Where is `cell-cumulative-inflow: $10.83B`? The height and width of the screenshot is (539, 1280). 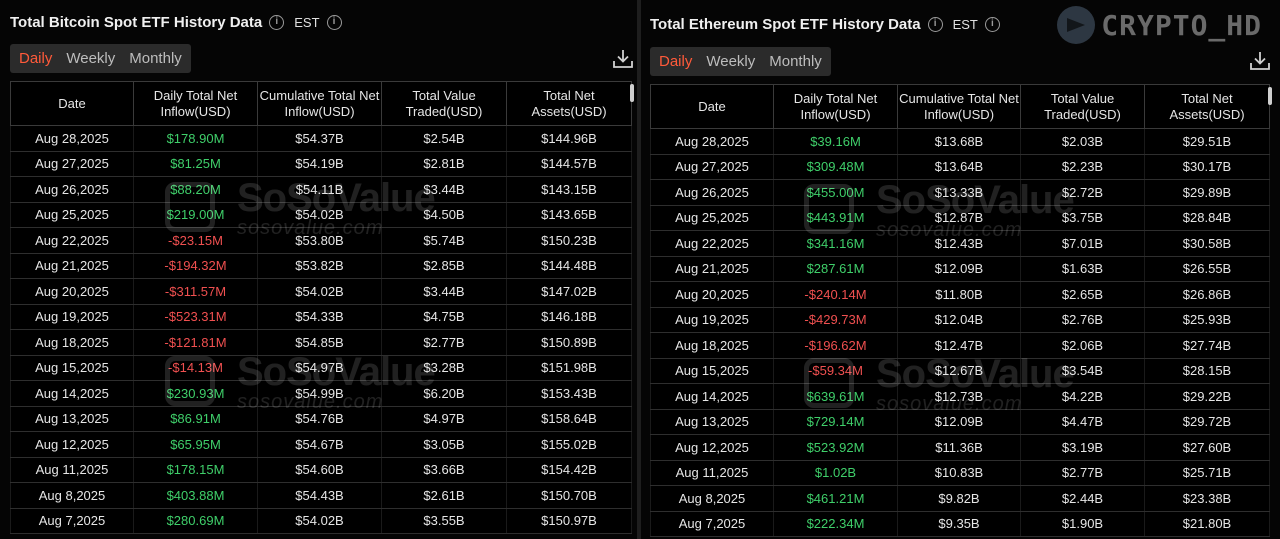 cell-cumulative-inflow: $10.83B is located at coordinates (959, 473).